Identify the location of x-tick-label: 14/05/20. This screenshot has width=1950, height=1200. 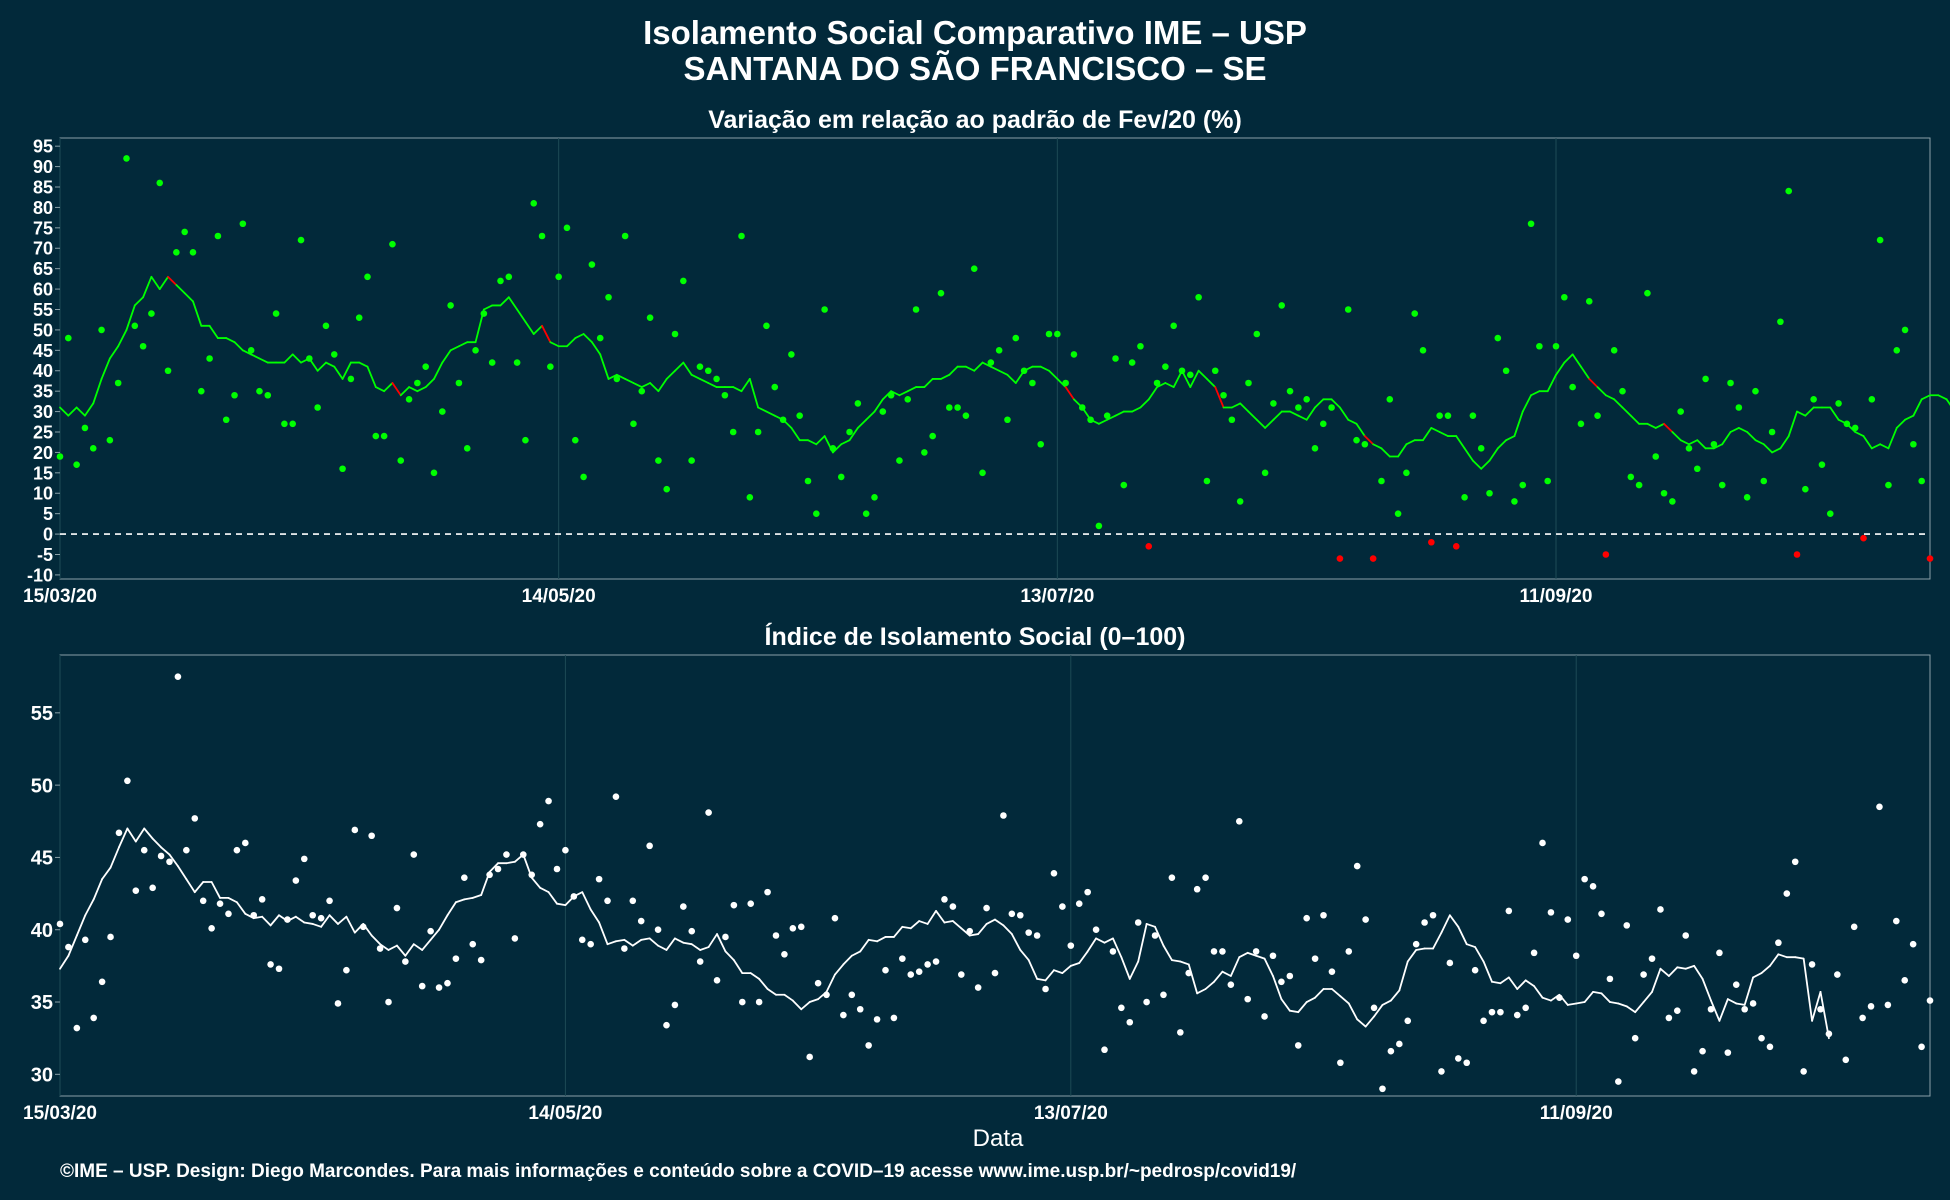
(559, 596).